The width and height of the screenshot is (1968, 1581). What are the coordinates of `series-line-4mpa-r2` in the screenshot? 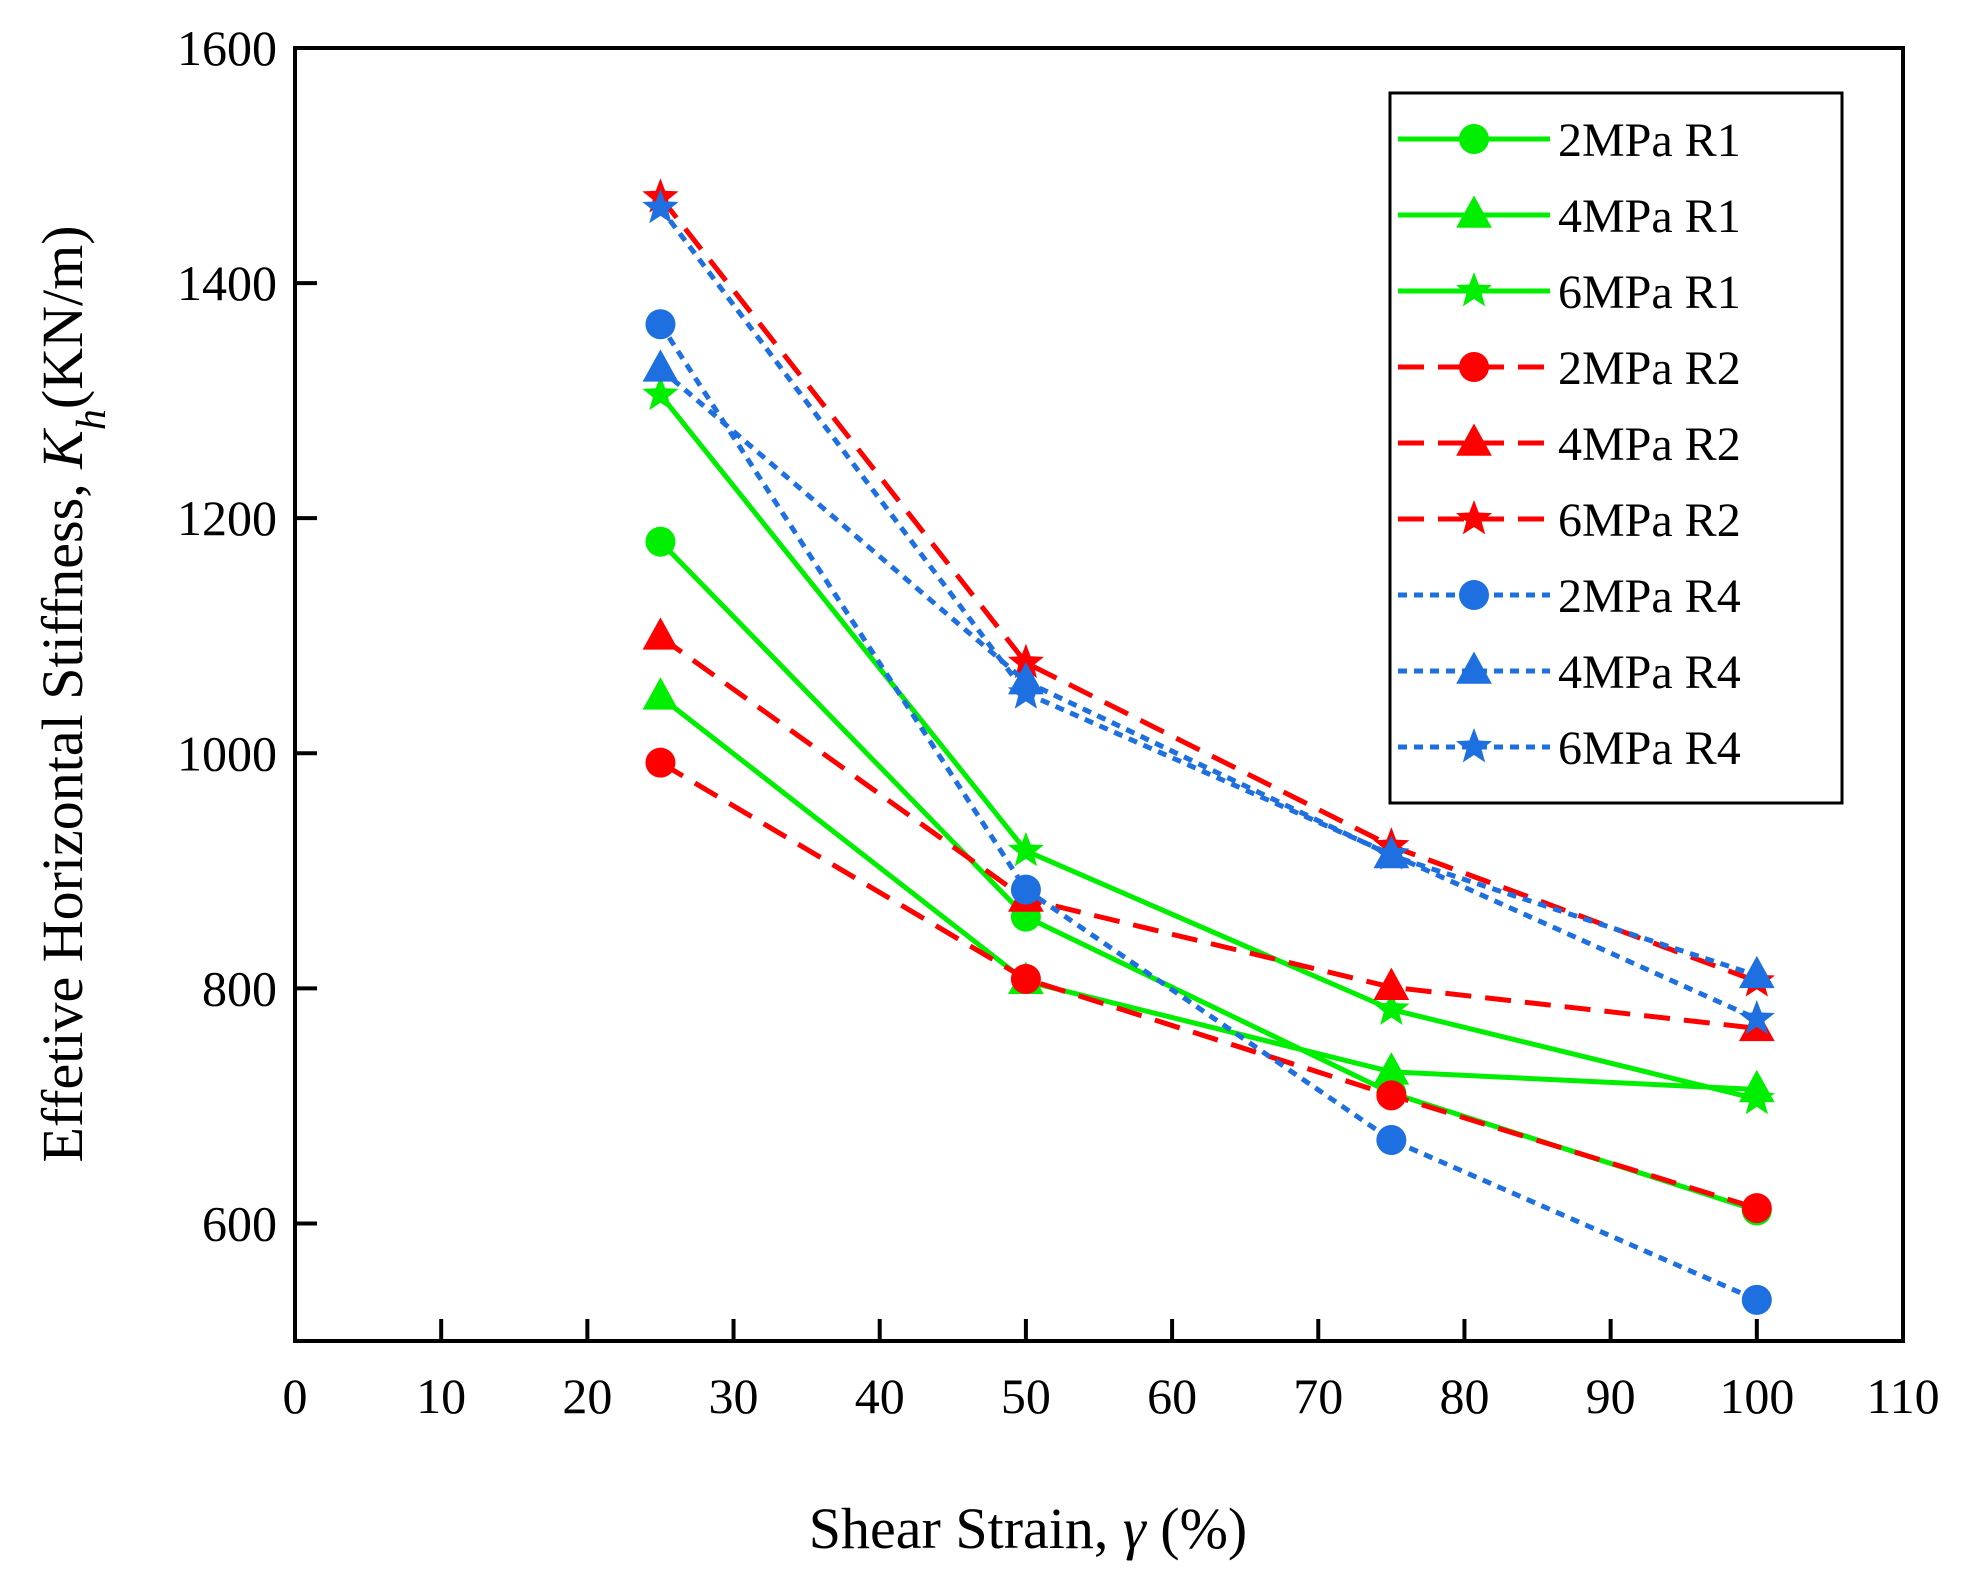 It's located at (1208, 832).